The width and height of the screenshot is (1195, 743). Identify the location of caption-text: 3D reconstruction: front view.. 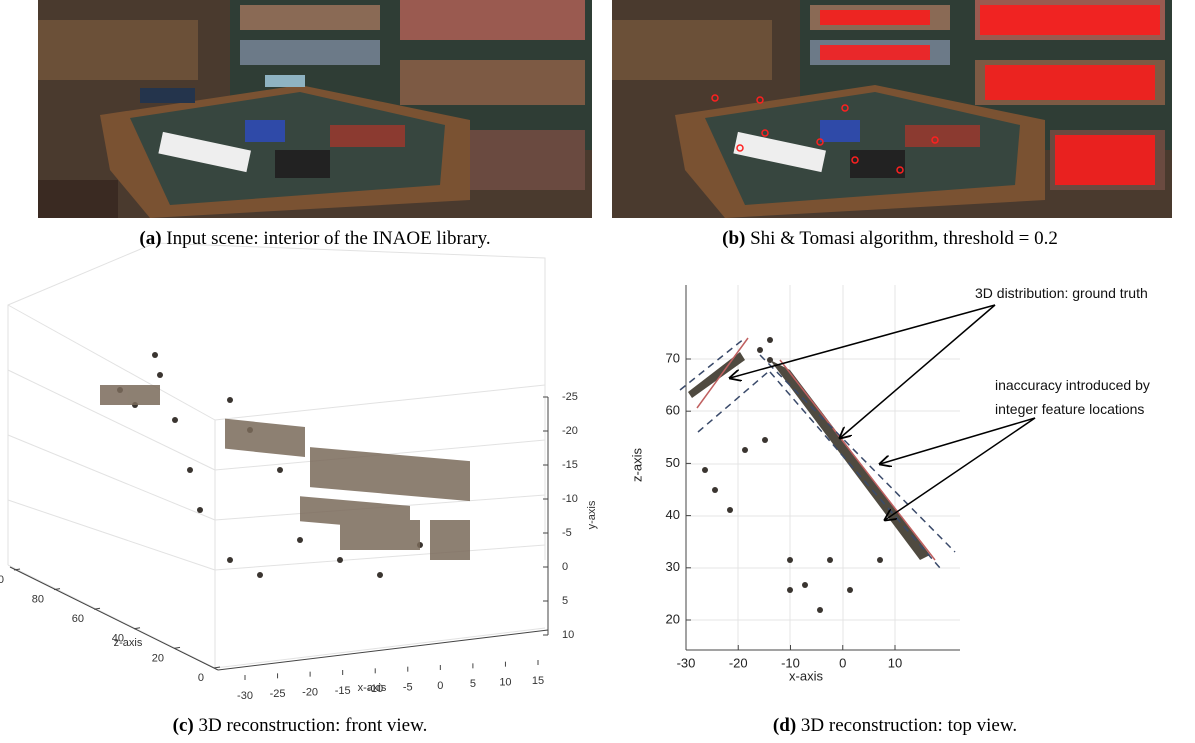
(313, 725).